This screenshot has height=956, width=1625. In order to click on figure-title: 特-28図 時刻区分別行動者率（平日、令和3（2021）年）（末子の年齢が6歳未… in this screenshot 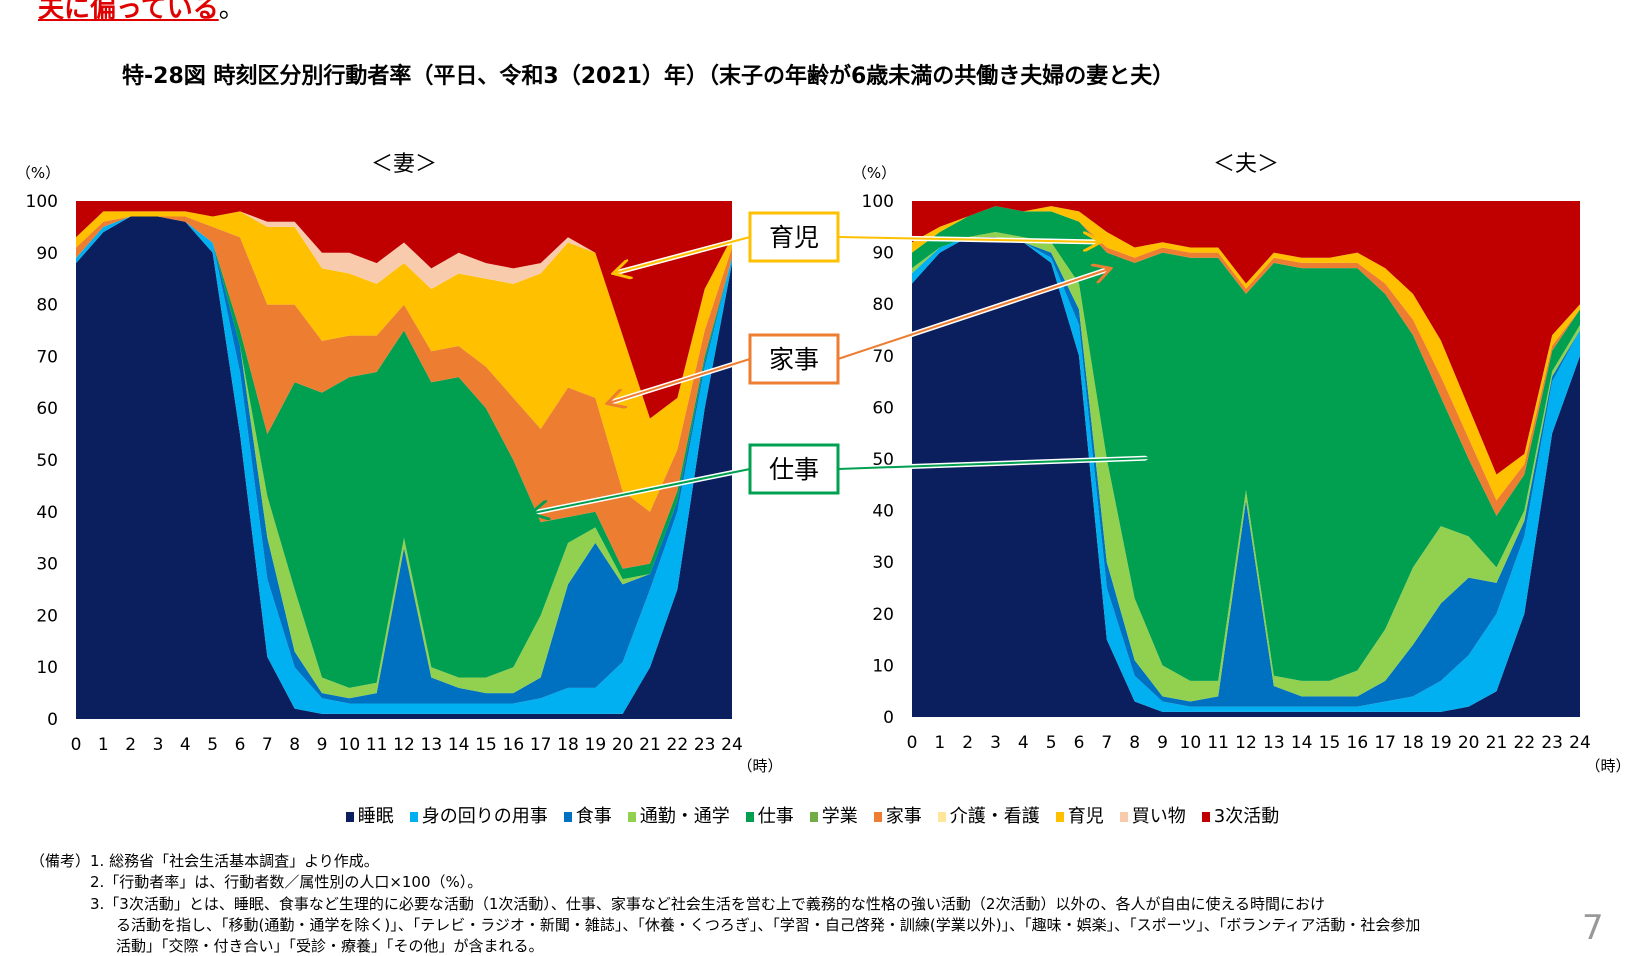, I will do `click(648, 76)`.